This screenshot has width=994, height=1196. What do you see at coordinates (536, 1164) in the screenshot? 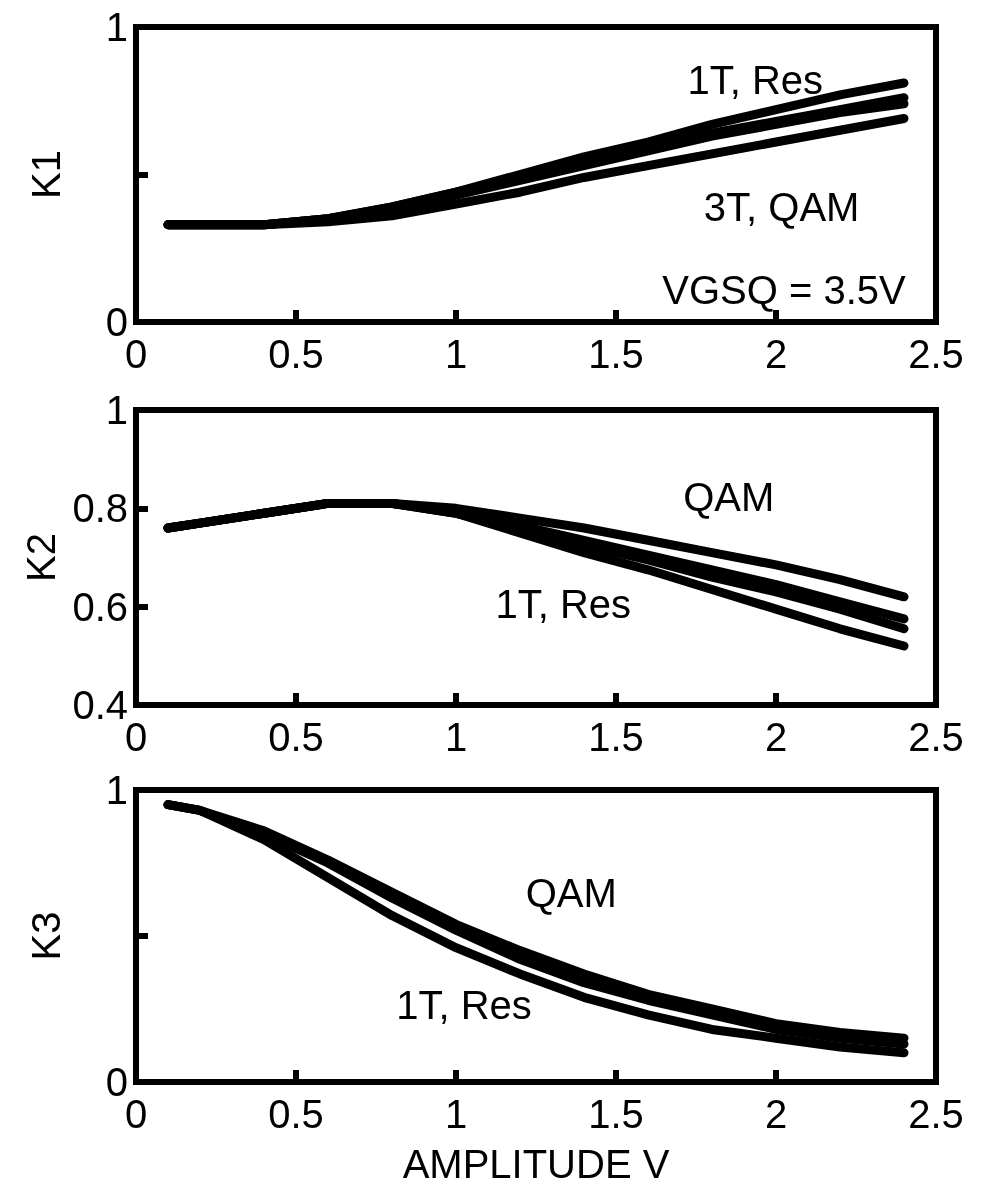
I see `x-axis-title: AMPLITUDE V` at bounding box center [536, 1164].